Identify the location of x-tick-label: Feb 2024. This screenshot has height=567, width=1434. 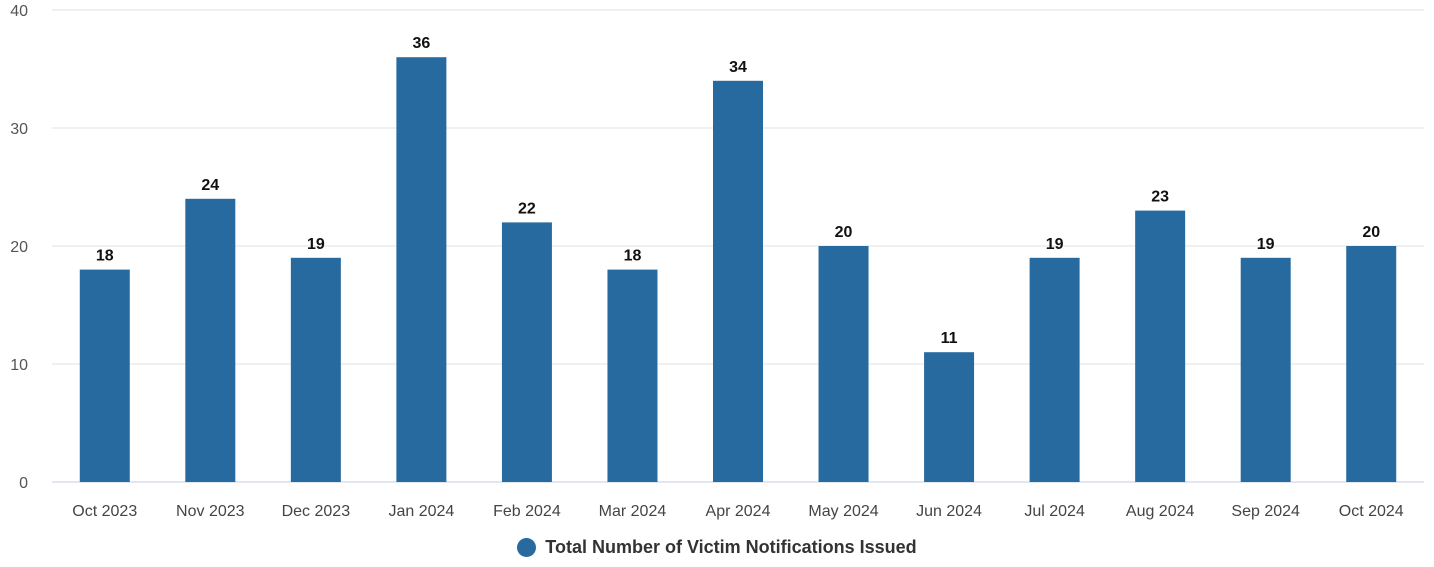
(527, 511).